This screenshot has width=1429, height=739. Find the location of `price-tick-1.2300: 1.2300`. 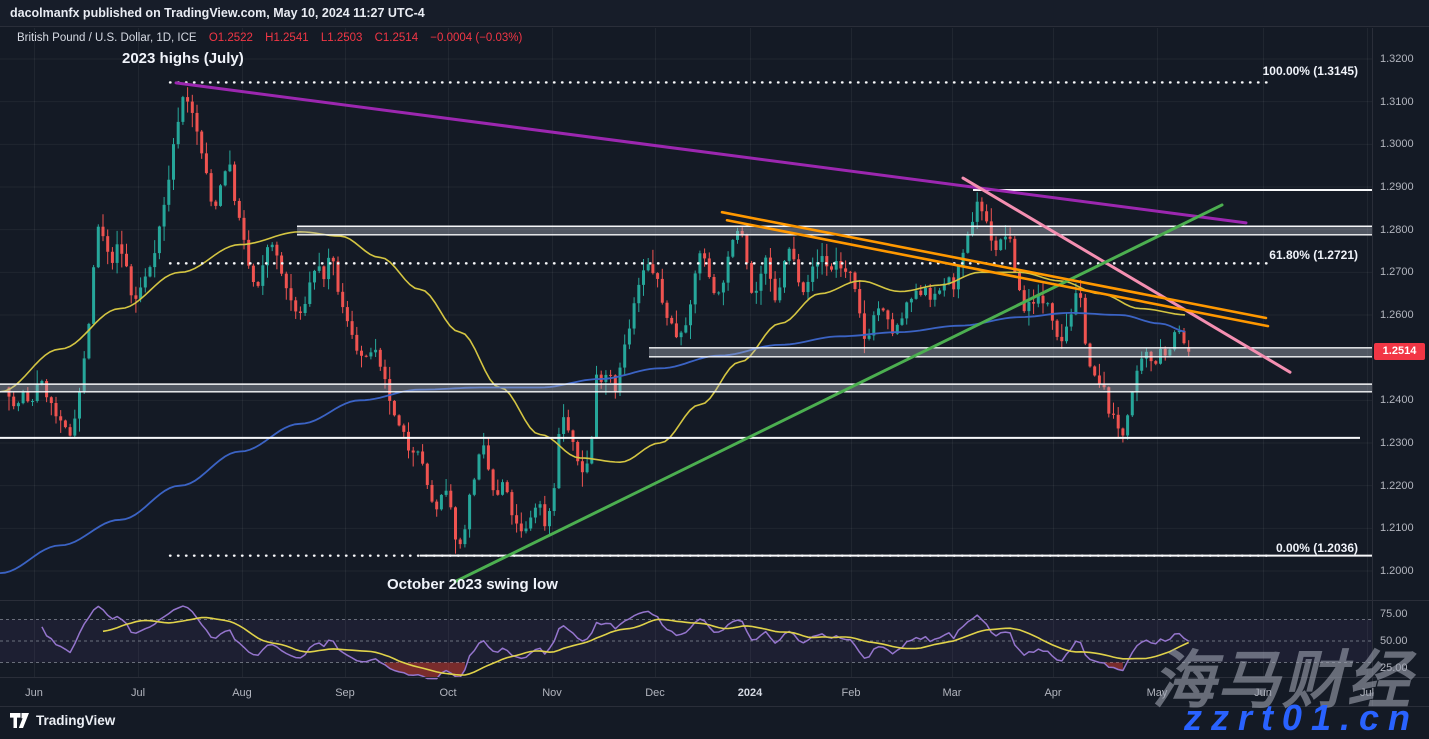

price-tick-1.2300: 1.2300 is located at coordinates (1397, 443).